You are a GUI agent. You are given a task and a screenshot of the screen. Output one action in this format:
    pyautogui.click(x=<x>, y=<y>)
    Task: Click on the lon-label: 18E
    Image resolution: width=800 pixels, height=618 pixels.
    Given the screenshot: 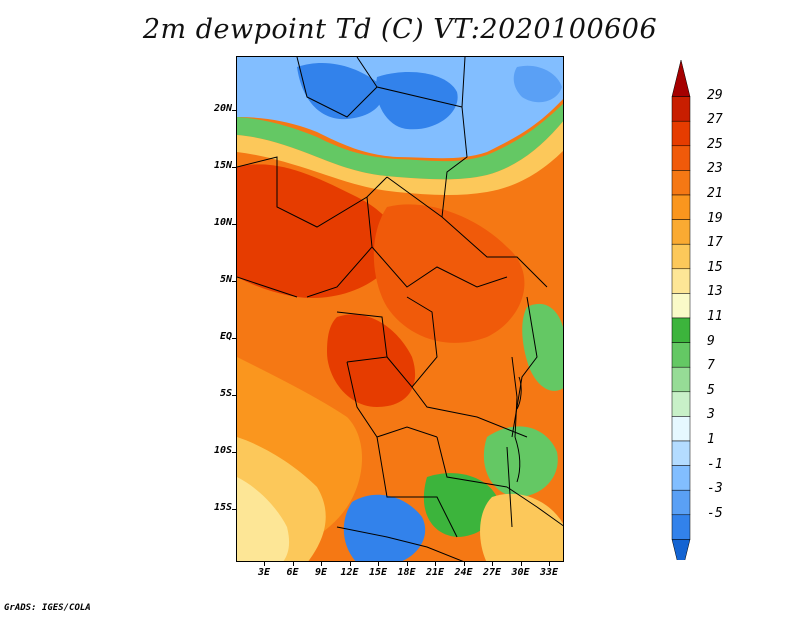 What is the action you would take?
    pyautogui.click(x=406, y=572)
    